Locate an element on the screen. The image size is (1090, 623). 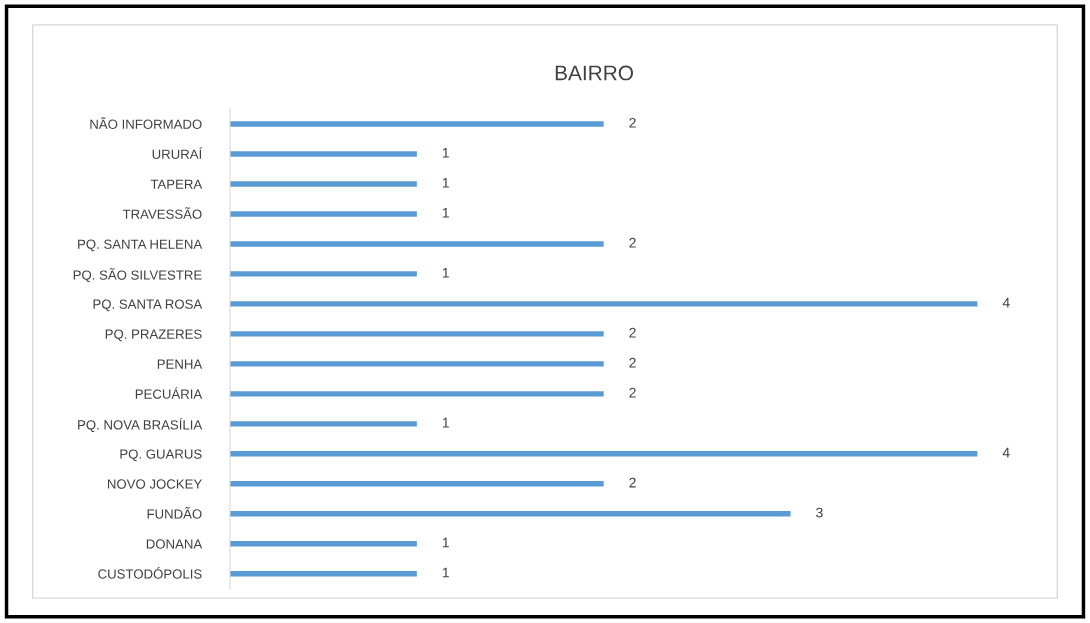
y-tick-label: DONANA is located at coordinates (174, 544).